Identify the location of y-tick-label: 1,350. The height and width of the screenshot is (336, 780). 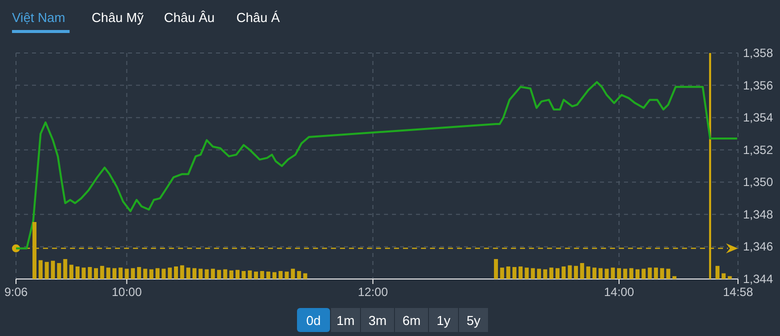
(758, 182).